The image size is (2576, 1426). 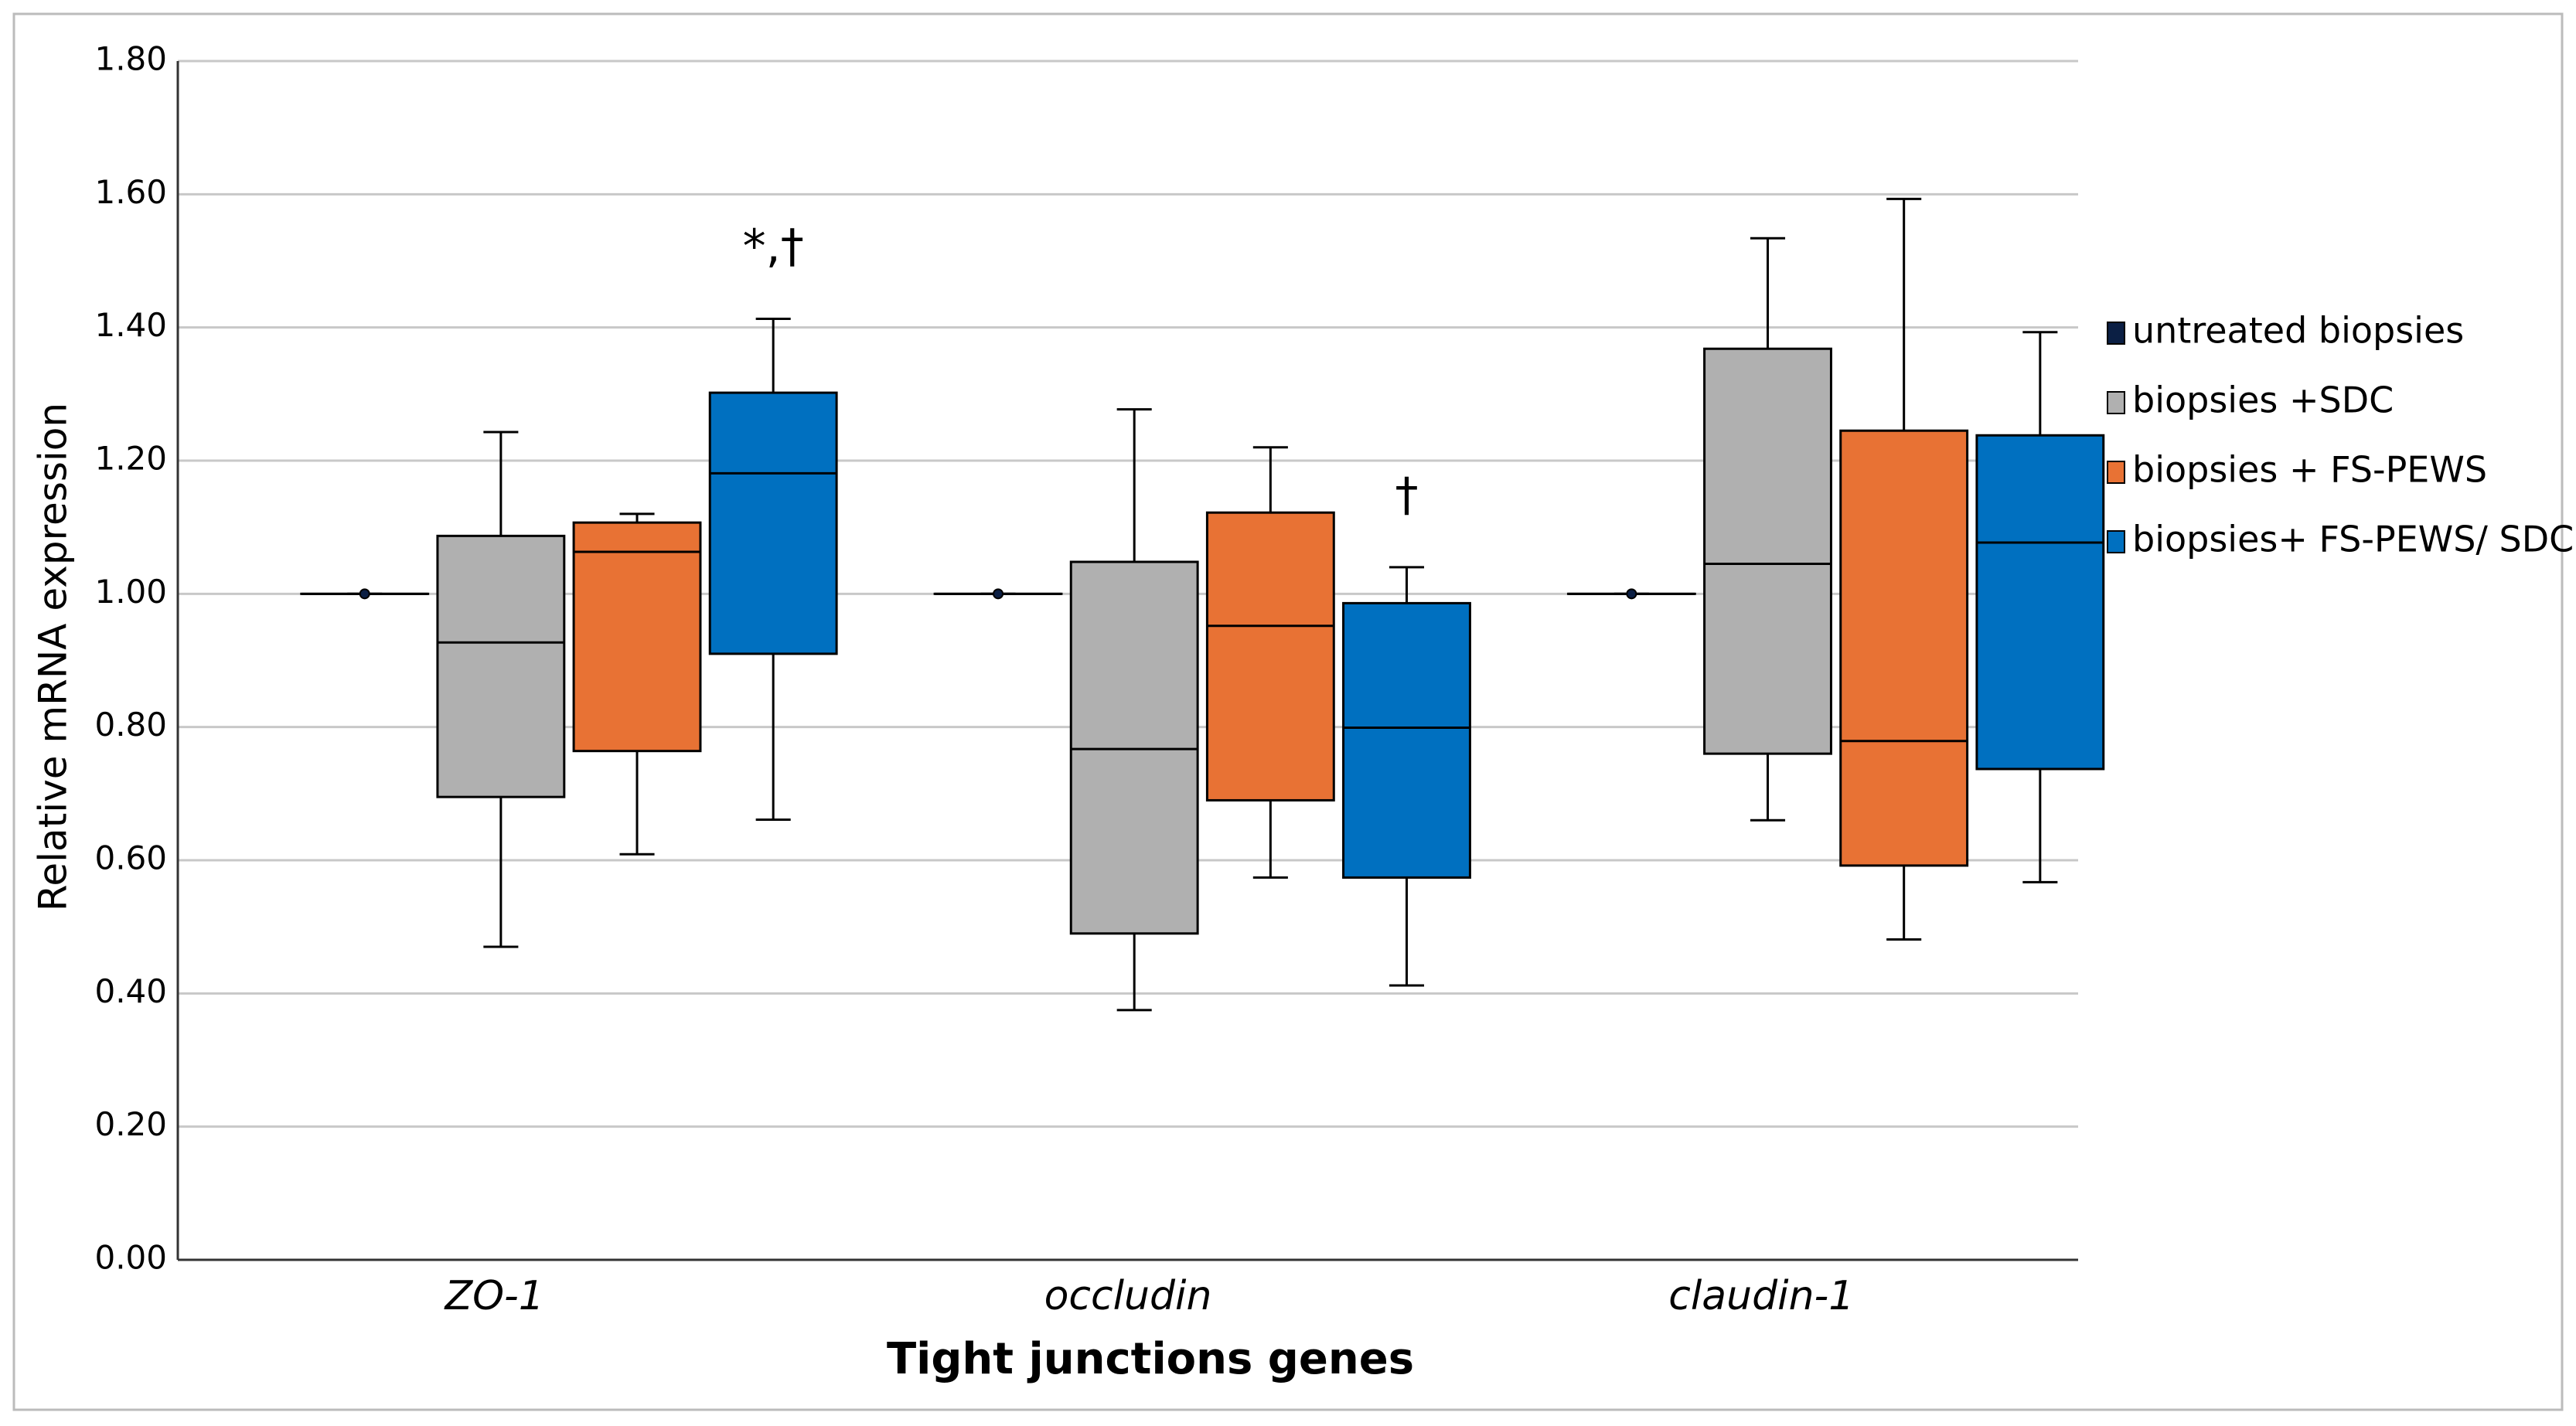 What do you see at coordinates (130, 858) in the screenshot?
I see `y-tick-label: 0.60` at bounding box center [130, 858].